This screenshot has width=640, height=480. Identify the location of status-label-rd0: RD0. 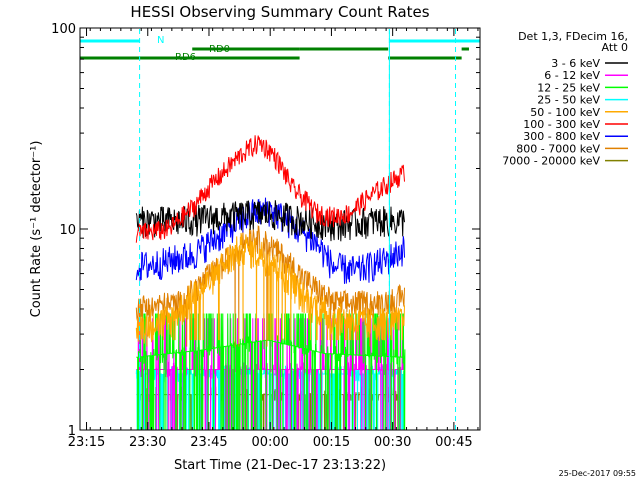
(219, 49).